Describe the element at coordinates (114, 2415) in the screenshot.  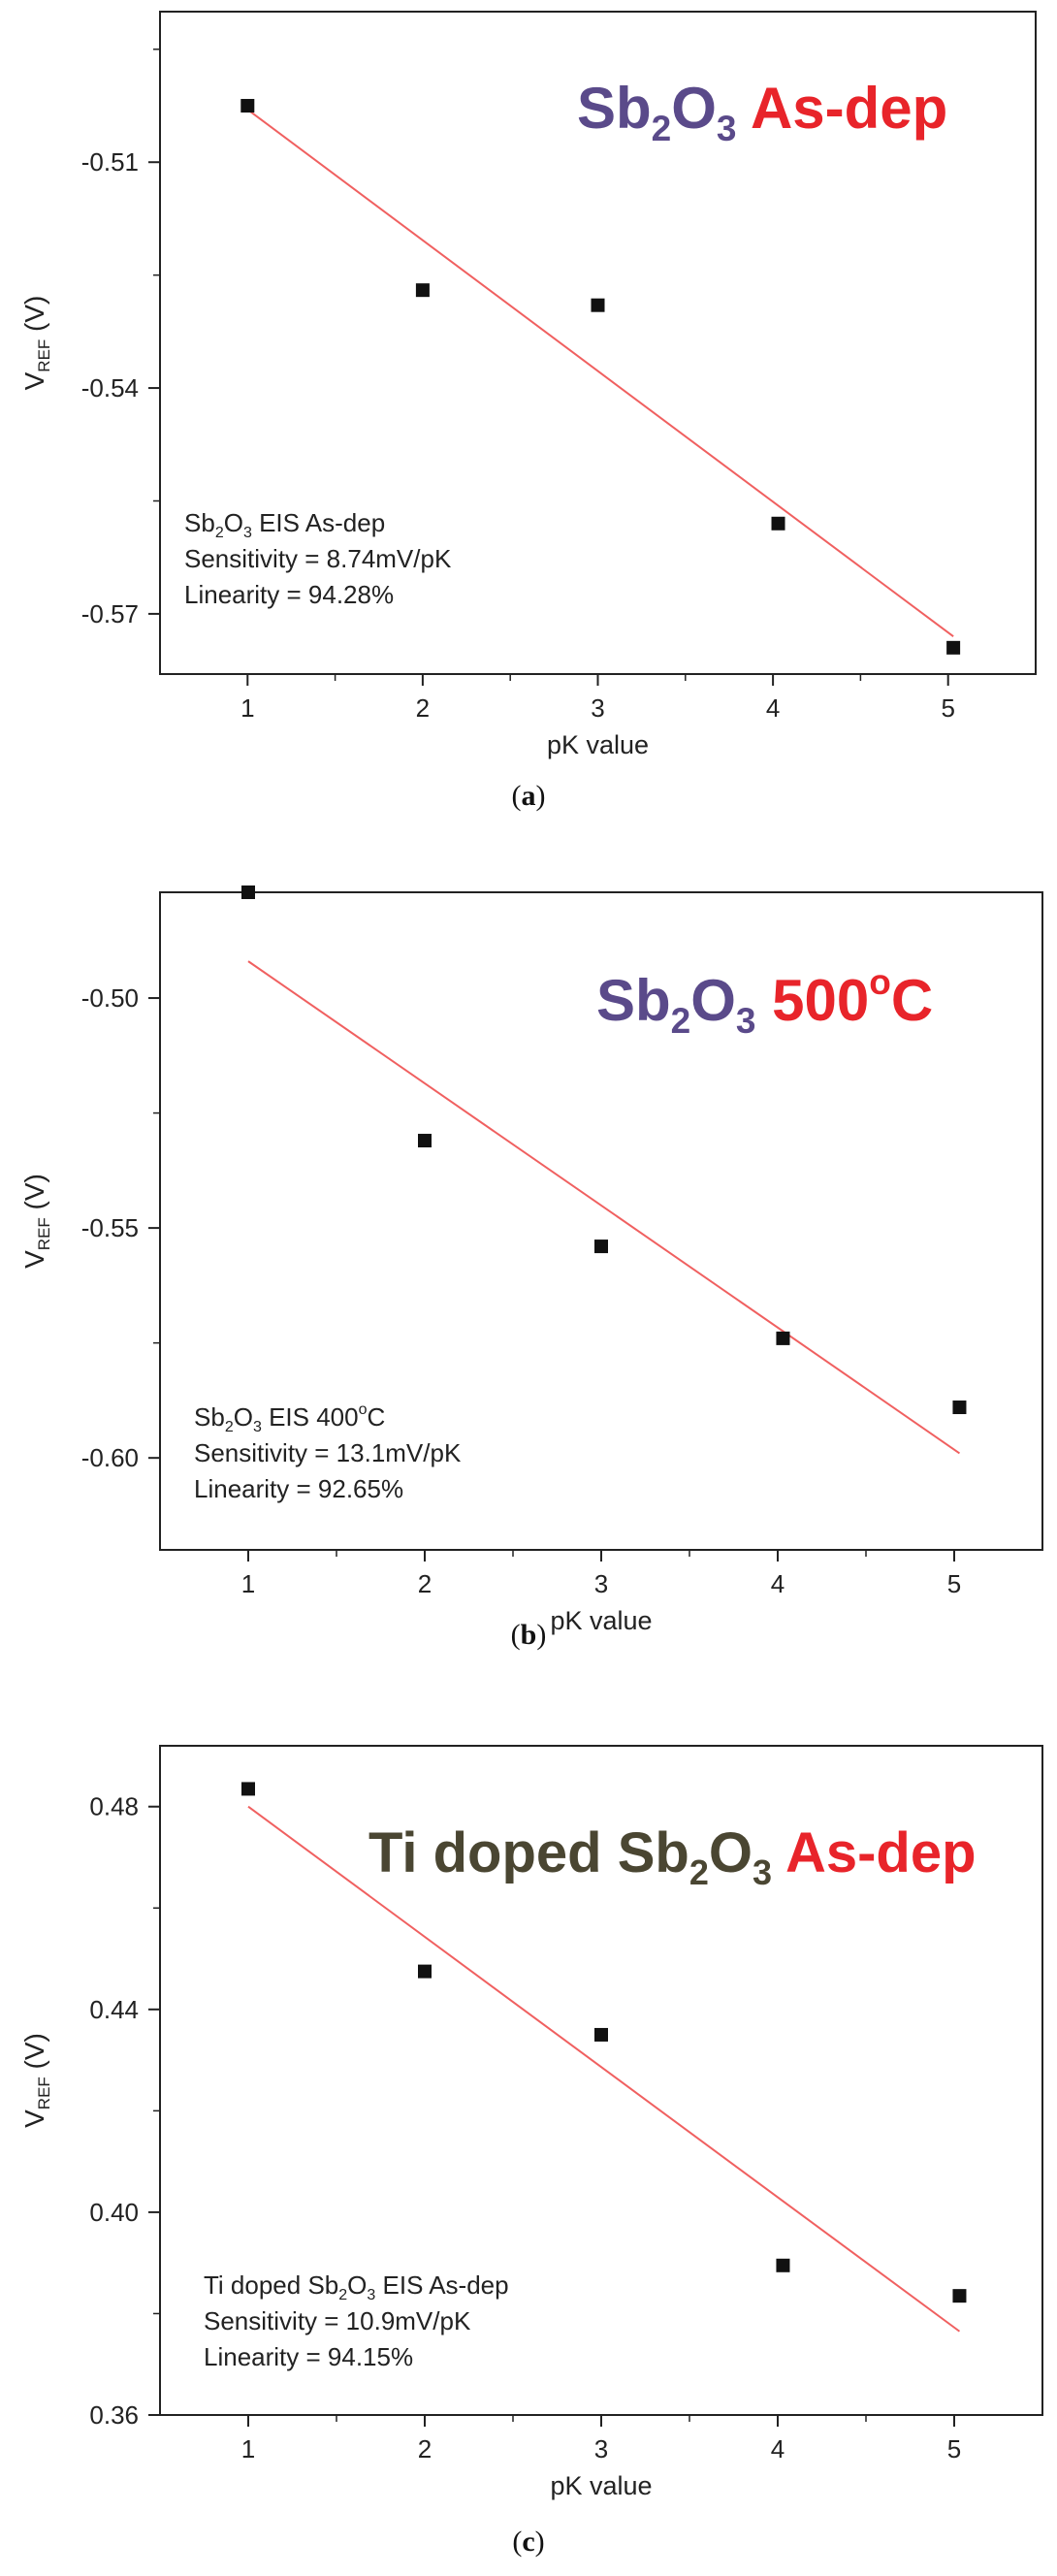
I see `y-tick-label-3: 0.36` at that location.